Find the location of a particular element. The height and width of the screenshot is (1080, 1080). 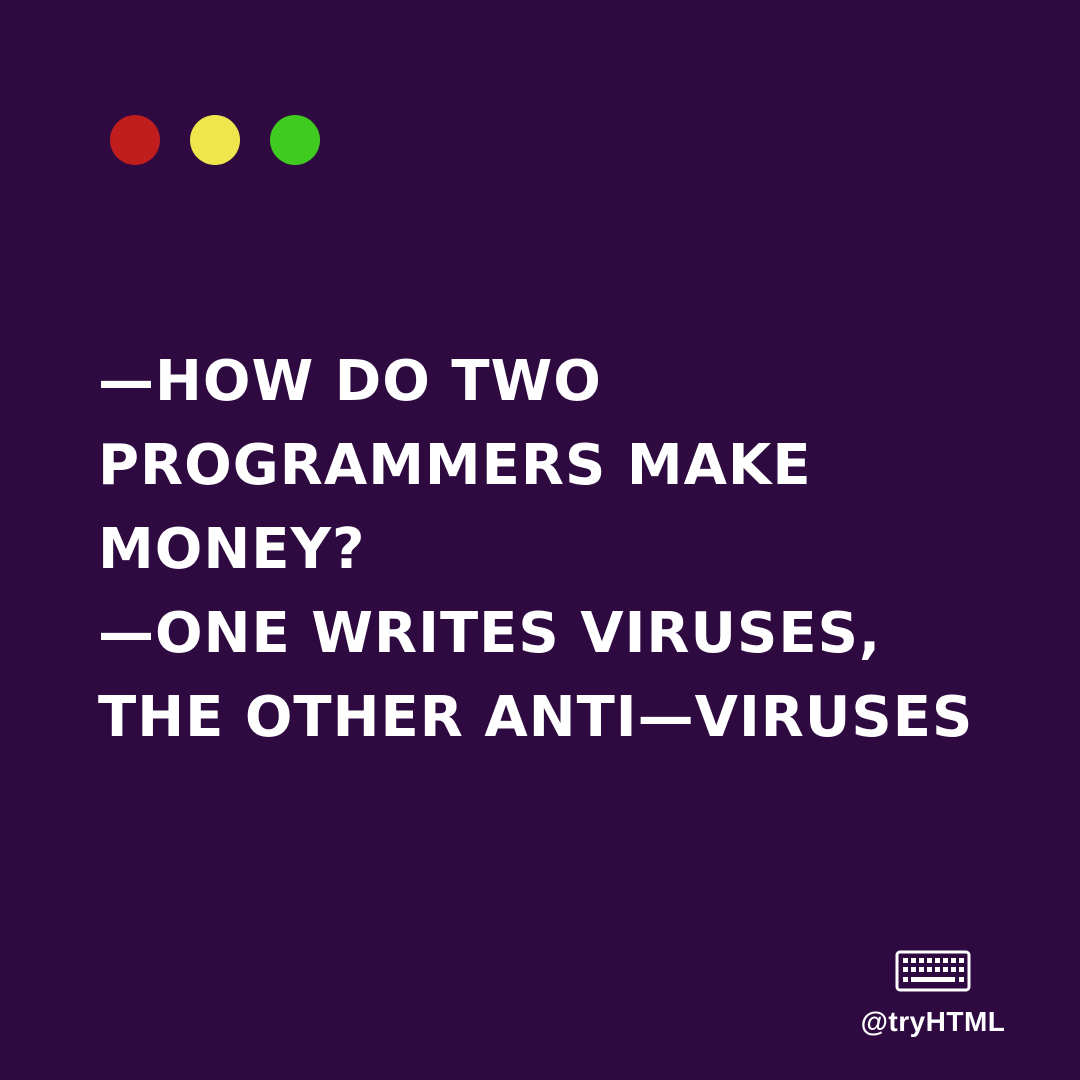

green-dot-icon is located at coordinates (295, 140).